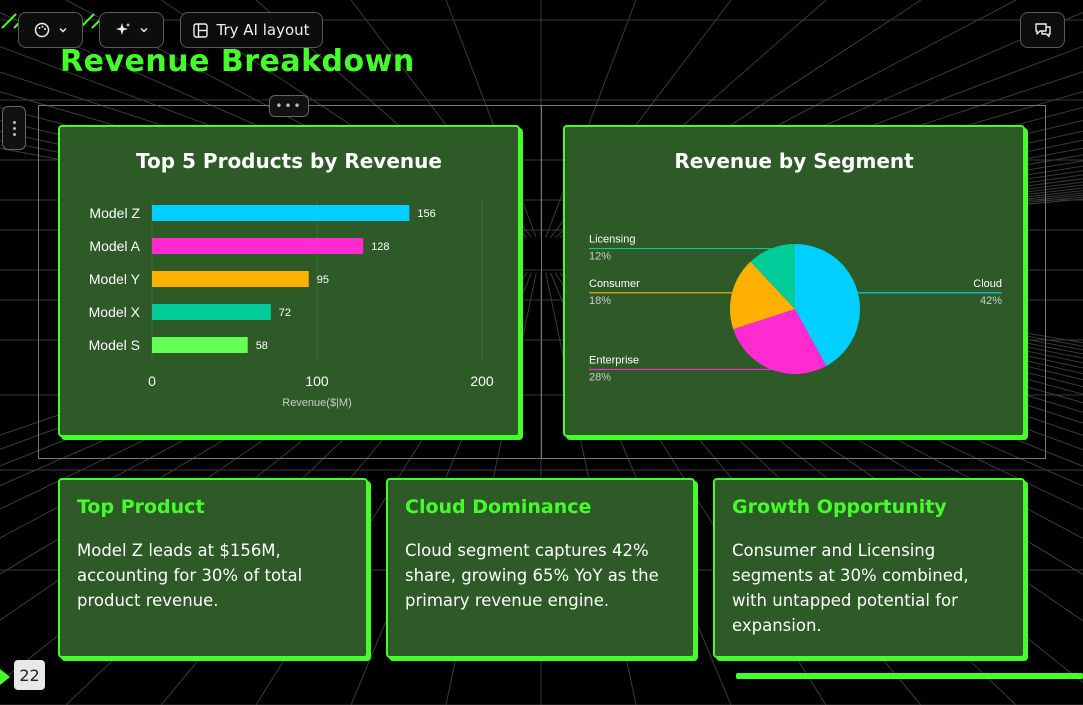  Describe the element at coordinates (600, 257) in the screenshot. I see `slice-percent: 12%` at that location.